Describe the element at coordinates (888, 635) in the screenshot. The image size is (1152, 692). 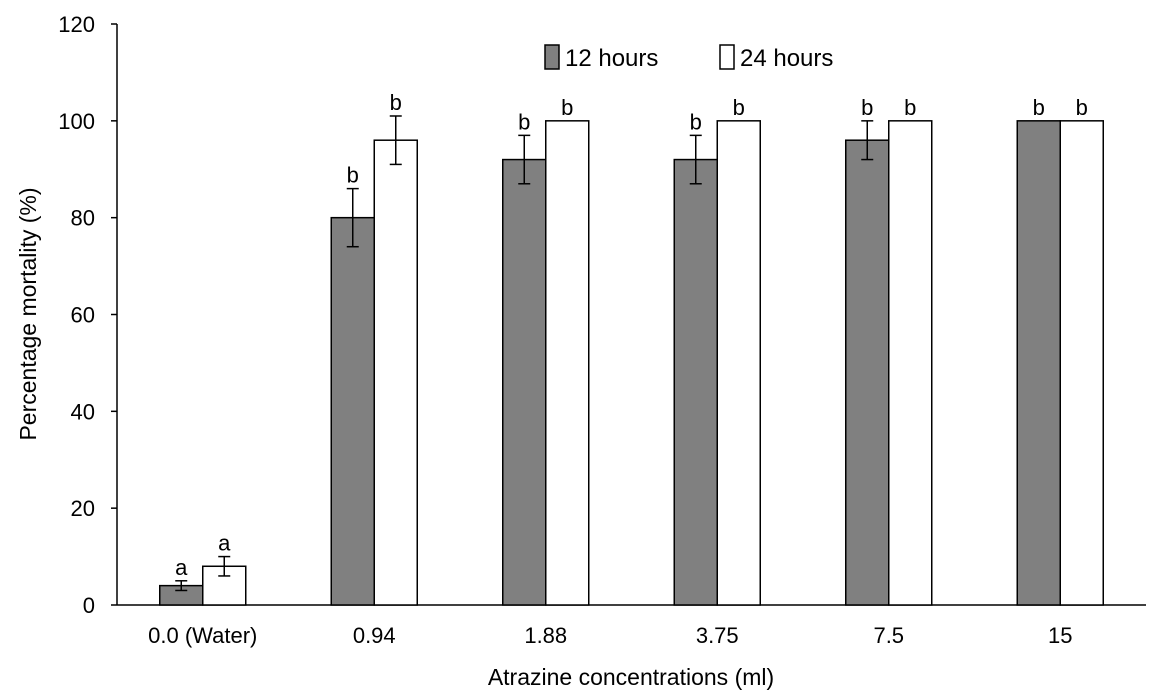
I see `x-tick-label: 7.5` at that location.